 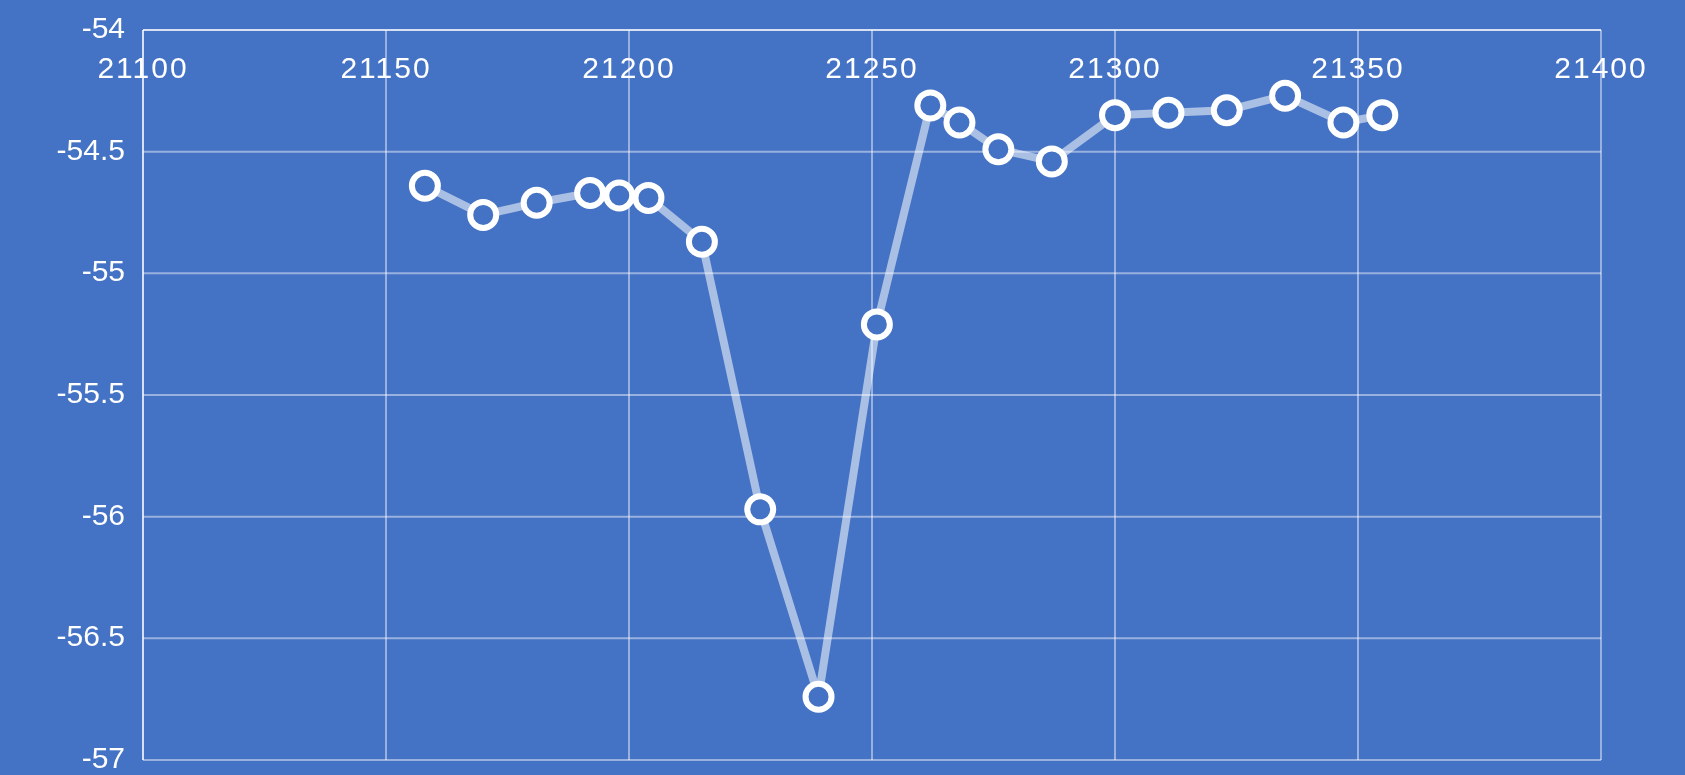 What do you see at coordinates (629, 67) in the screenshot?
I see `x-tick-label: 21200` at bounding box center [629, 67].